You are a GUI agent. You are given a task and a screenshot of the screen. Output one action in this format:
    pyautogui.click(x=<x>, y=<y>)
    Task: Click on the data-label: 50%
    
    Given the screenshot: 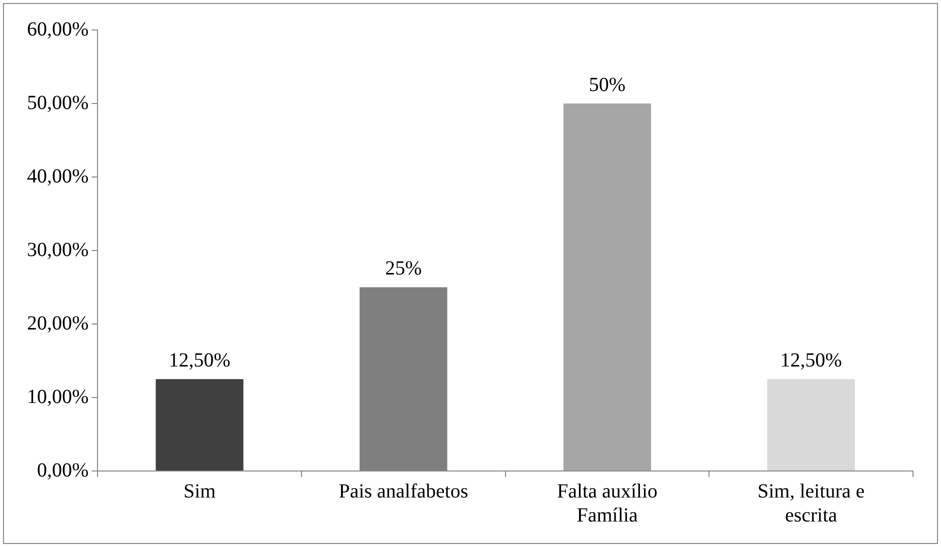 What is the action you would take?
    pyautogui.click(x=607, y=85)
    